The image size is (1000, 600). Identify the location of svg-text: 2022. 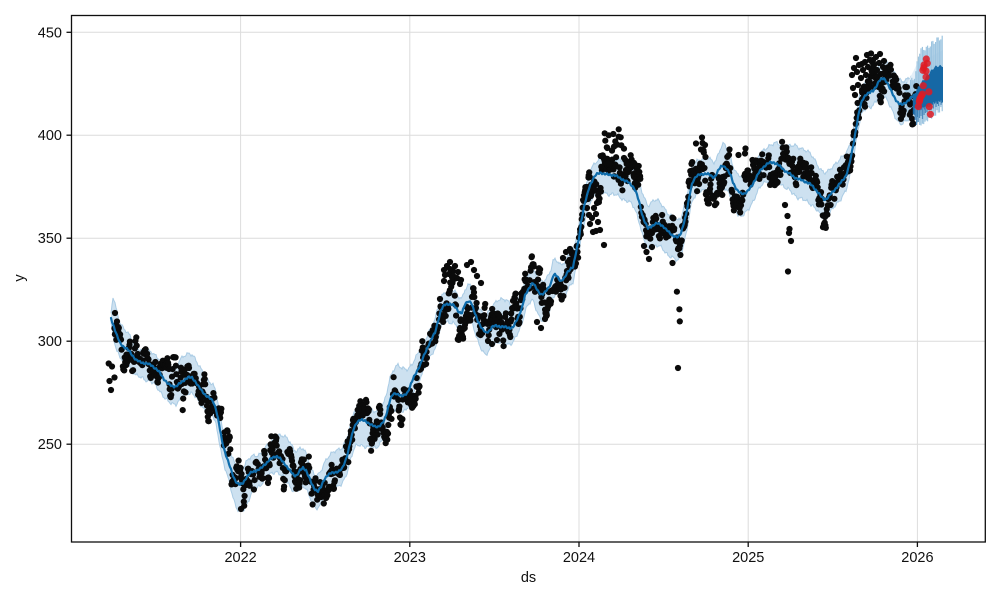
(240, 558).